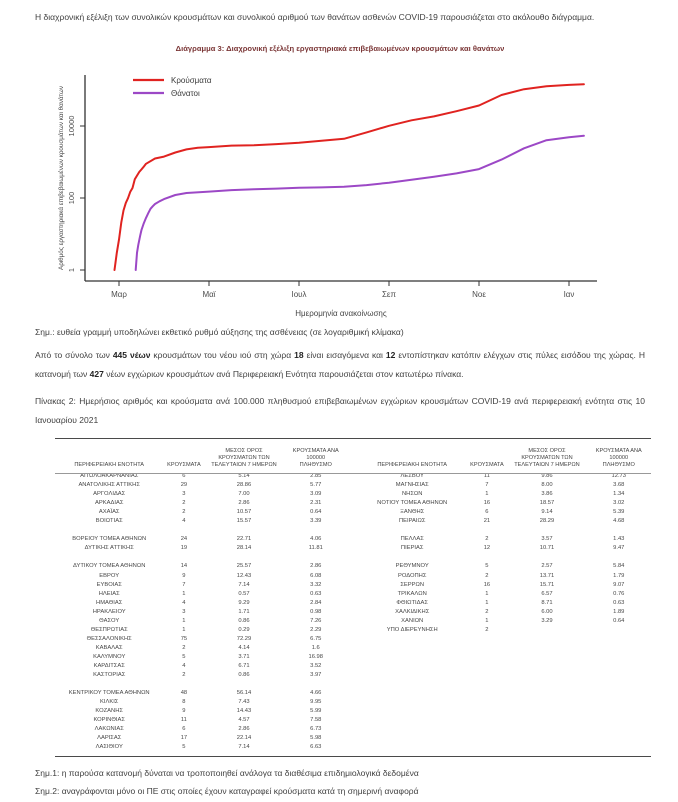  I want to click on region-name-cell: ΑΡΓΟΛΙΔΑΣ, so click(109, 494).